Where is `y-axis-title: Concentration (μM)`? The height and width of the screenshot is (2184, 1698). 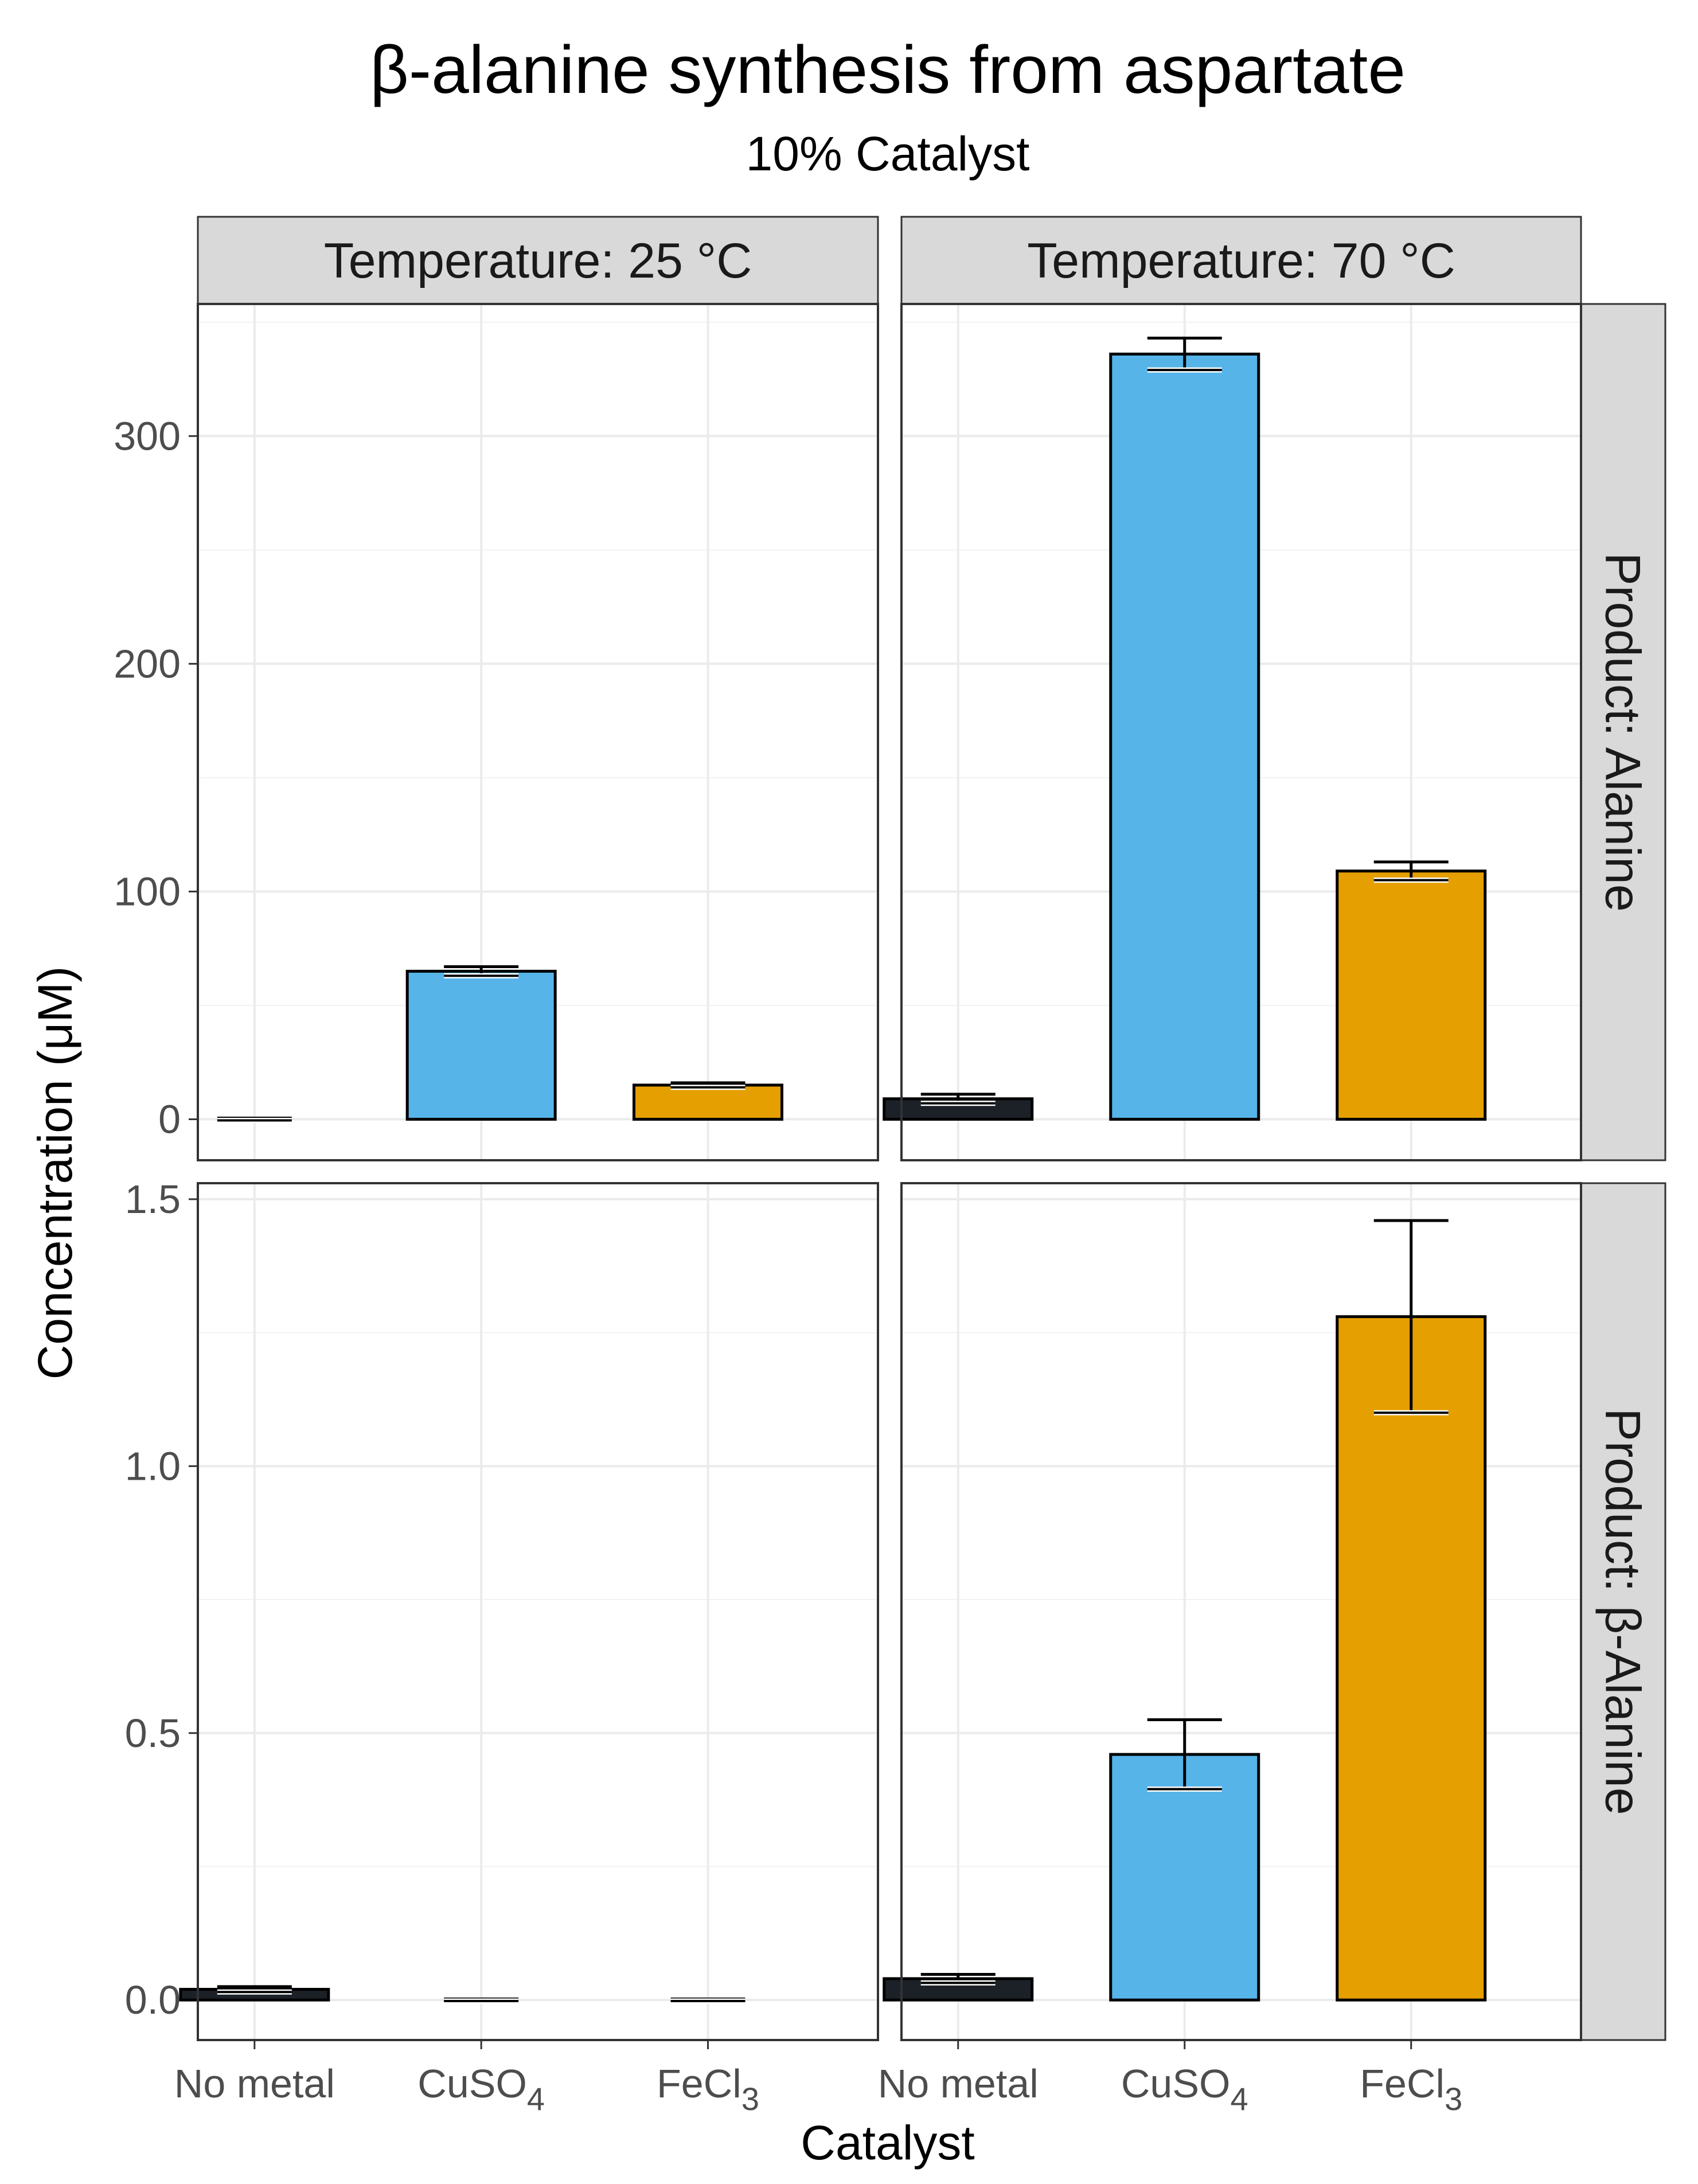
y-axis-title: Concentration (μM) is located at coordinates (55, 1173).